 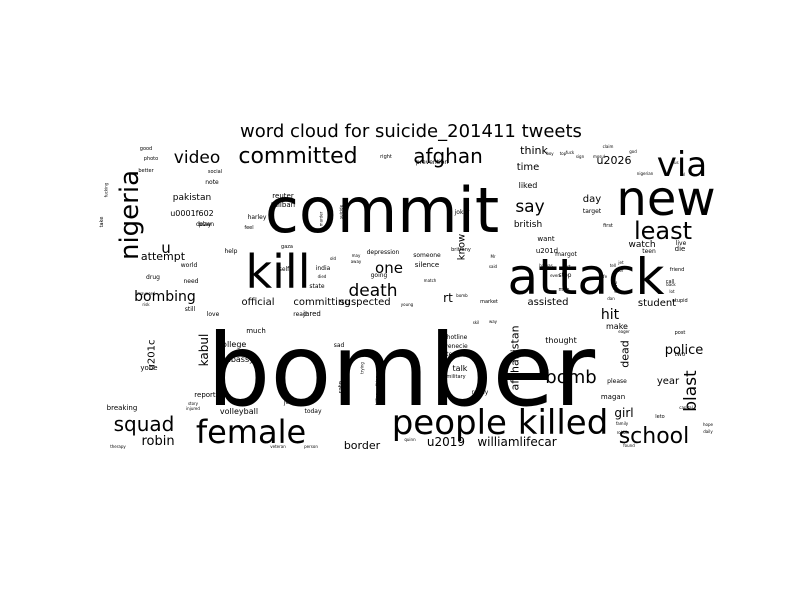 What do you see at coordinates (197, 158) in the screenshot?
I see `word: video` at bounding box center [197, 158].